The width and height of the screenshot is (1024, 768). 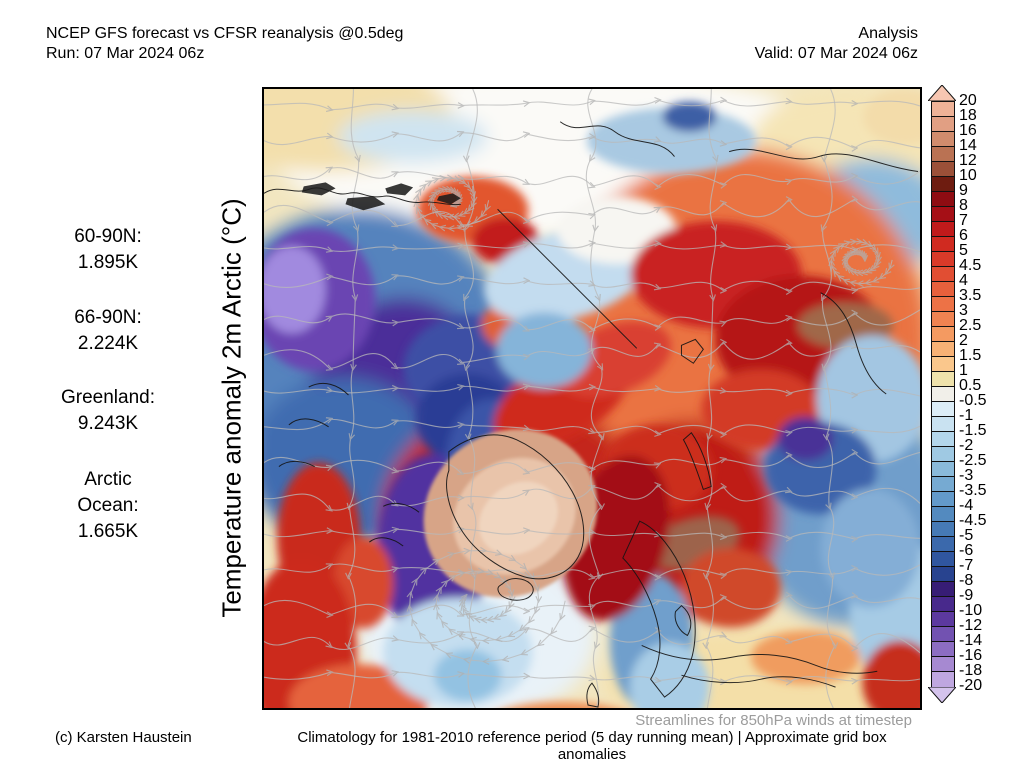 What do you see at coordinates (963, 280) in the screenshot?
I see `colorbar-tick-label: 4` at bounding box center [963, 280].